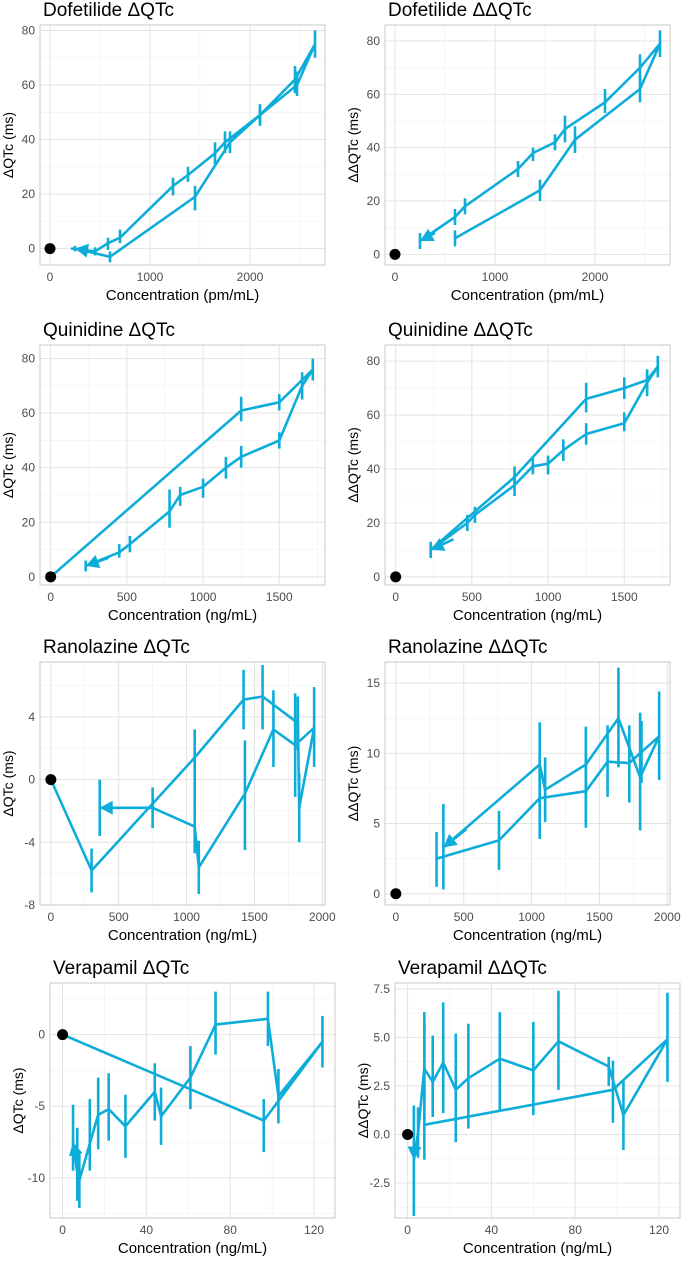 Image resolution: width=685 pixels, height=1261 pixels. Describe the element at coordinates (381, 989) in the screenshot. I see `y-tick-label: 7.5` at that location.